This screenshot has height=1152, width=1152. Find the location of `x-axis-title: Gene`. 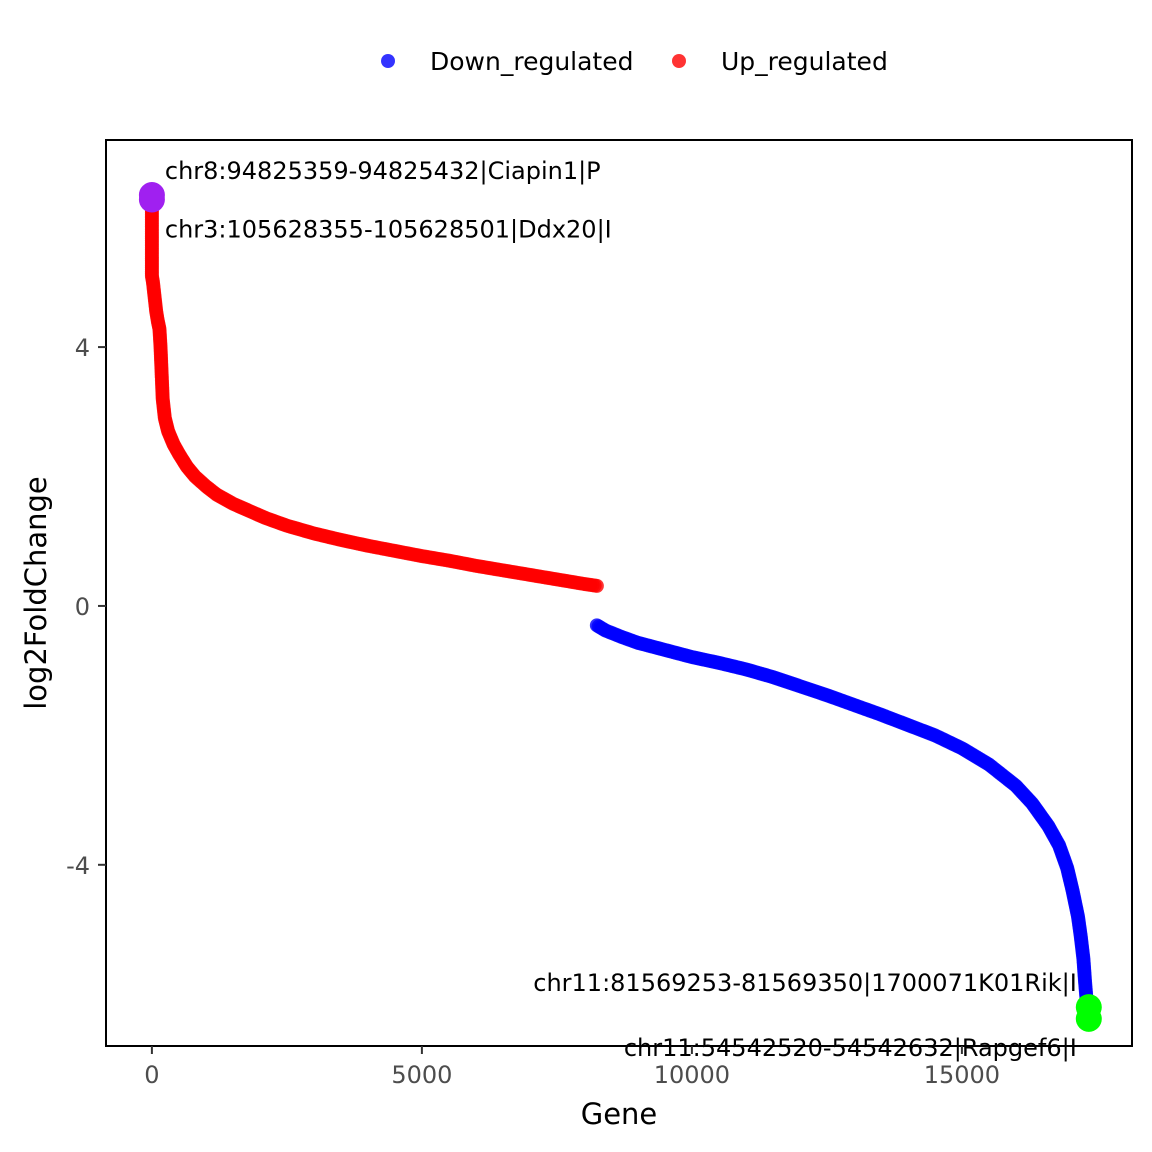

x-axis-title: Gene is located at coordinates (619, 1114).